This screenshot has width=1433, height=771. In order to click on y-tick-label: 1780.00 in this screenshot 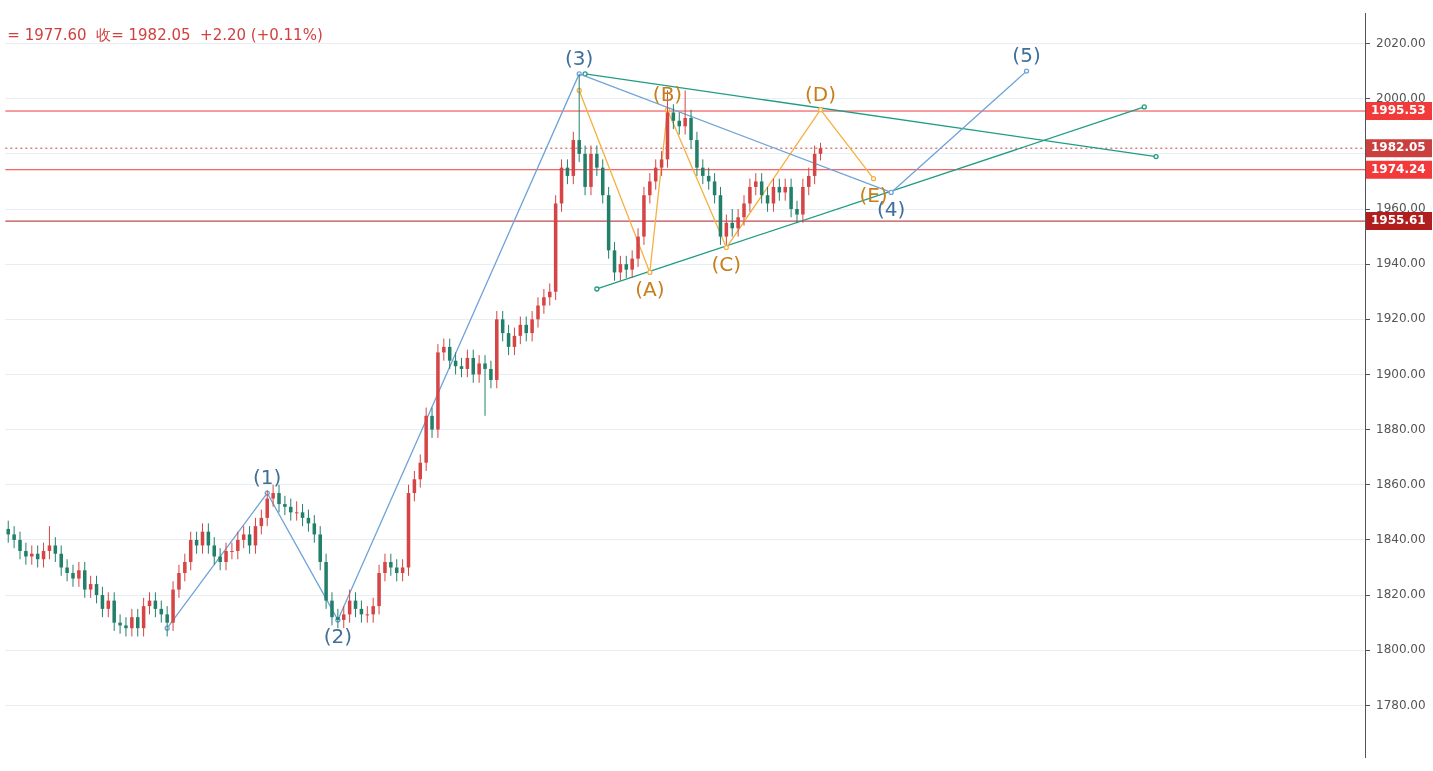, I will do `click(1401, 704)`.